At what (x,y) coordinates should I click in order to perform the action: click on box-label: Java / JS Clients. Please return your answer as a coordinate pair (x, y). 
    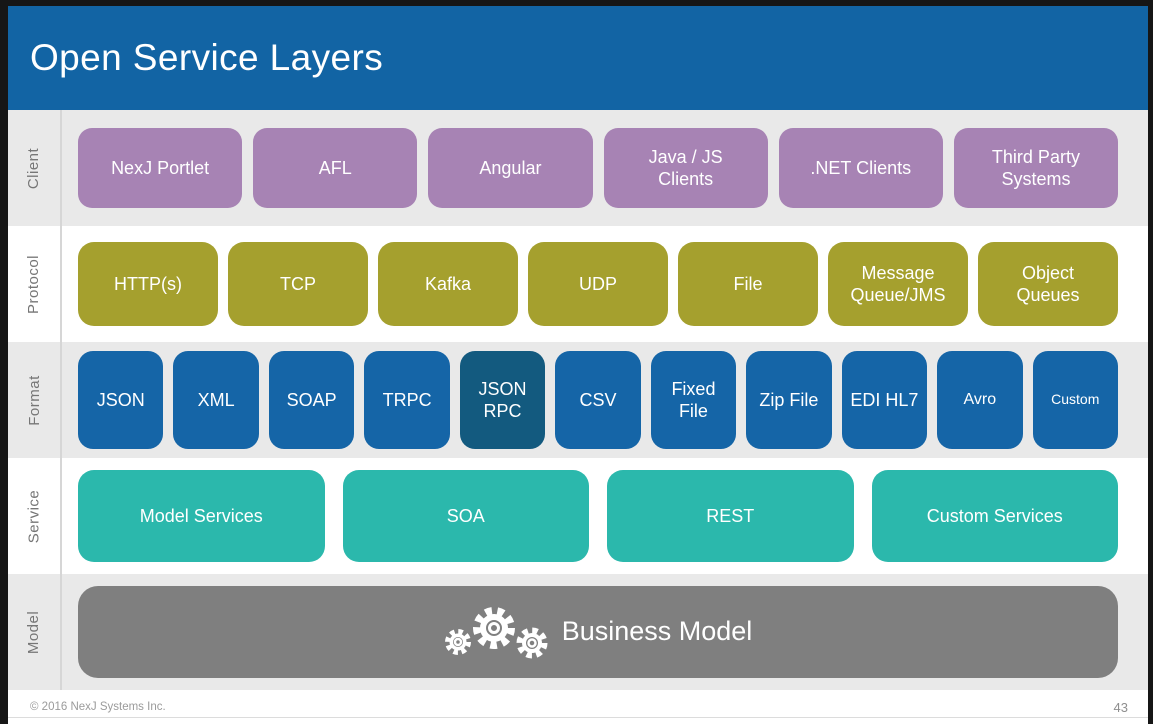
    Looking at the image, I should click on (685, 168).